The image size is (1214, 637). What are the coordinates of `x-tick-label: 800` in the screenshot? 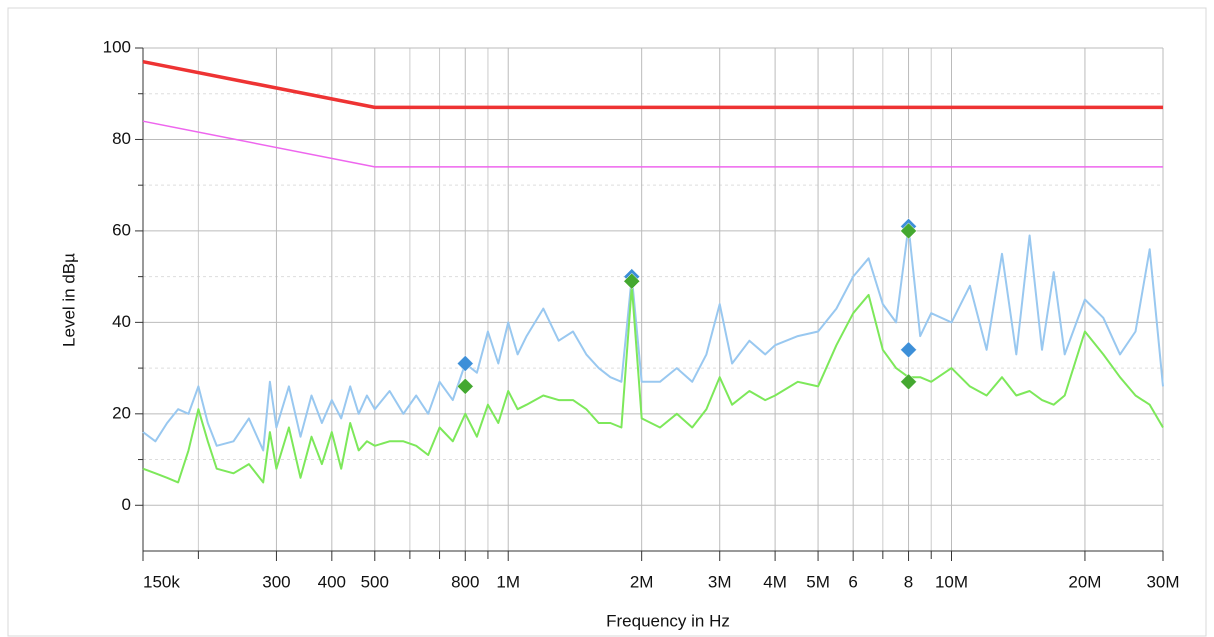 It's located at (465, 581).